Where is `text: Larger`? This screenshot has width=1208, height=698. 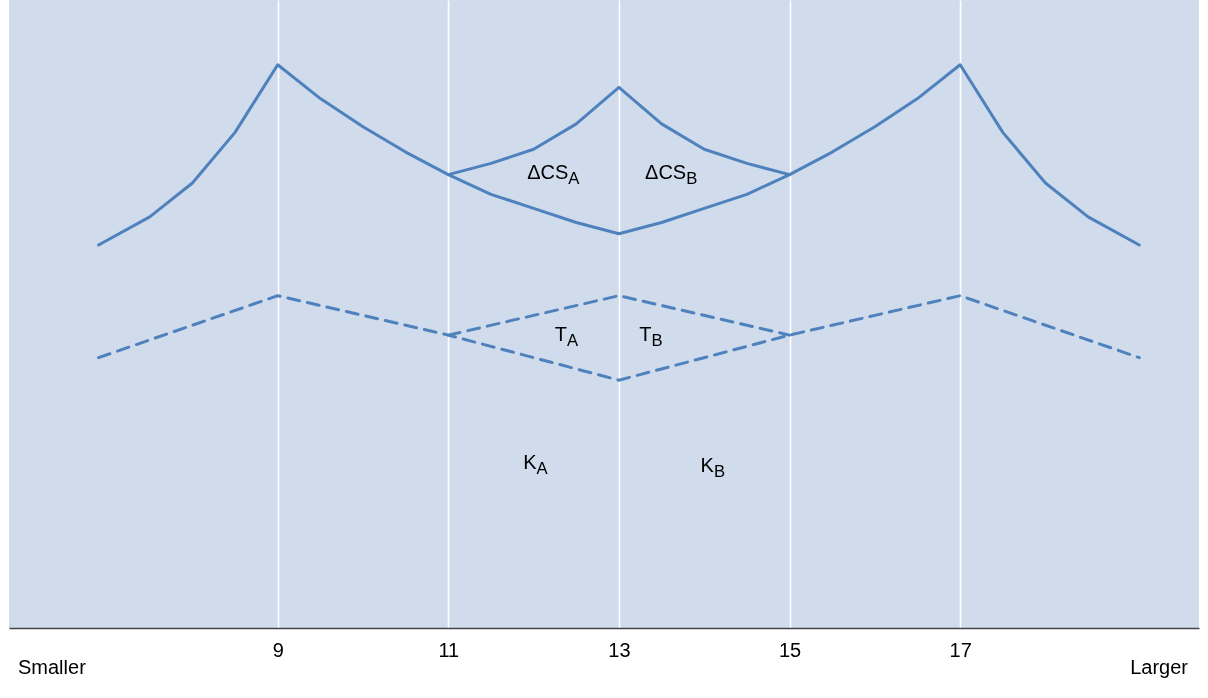 text: Larger is located at coordinates (1159, 667).